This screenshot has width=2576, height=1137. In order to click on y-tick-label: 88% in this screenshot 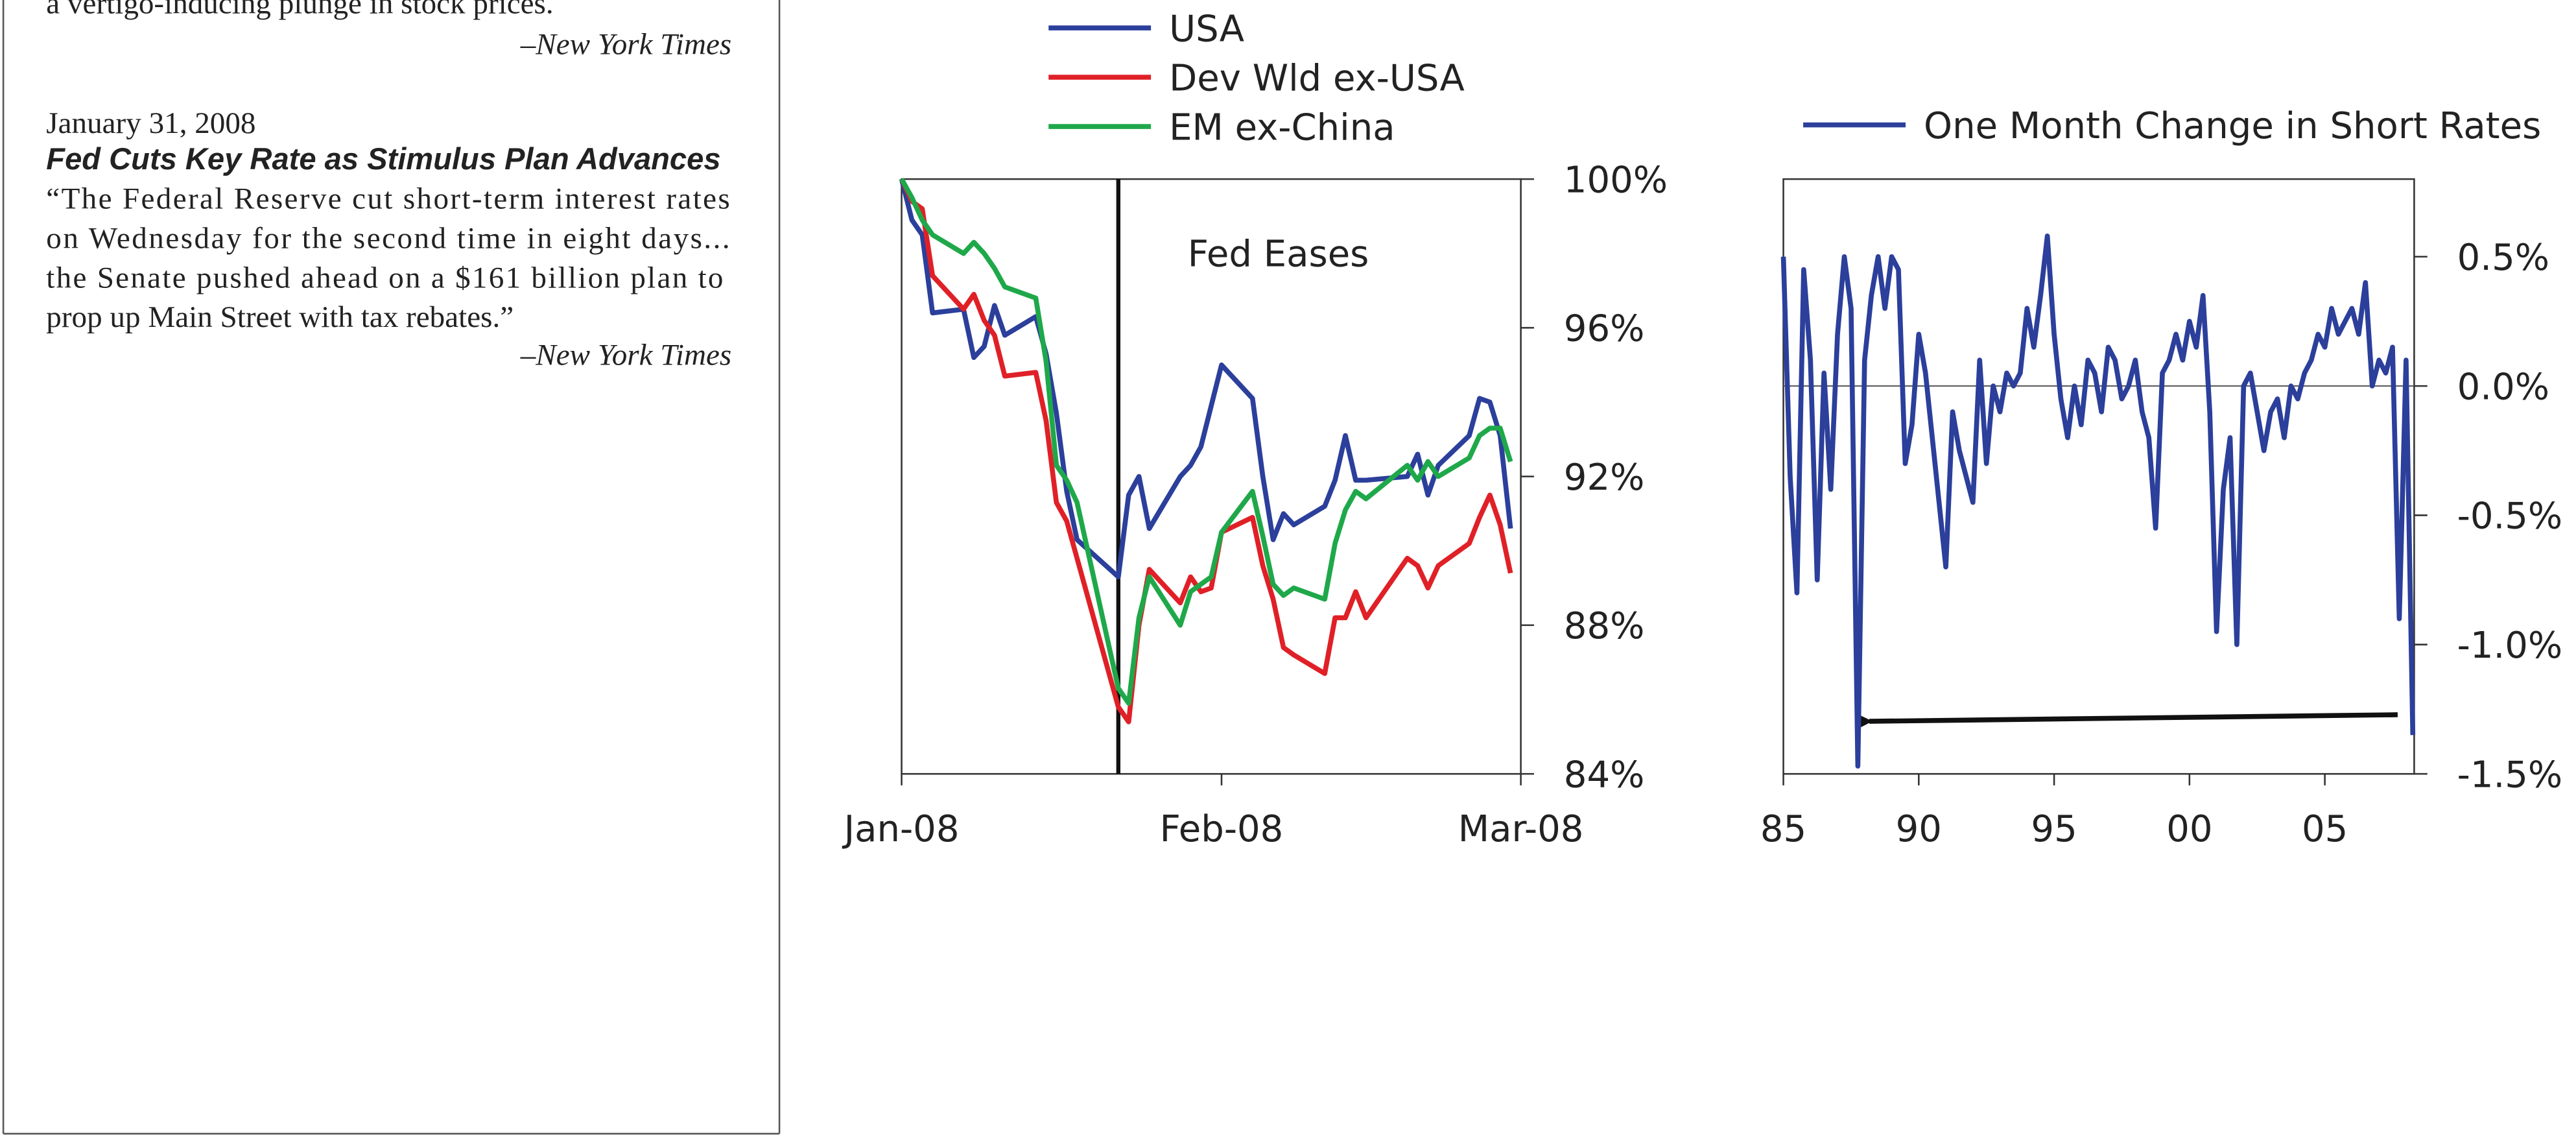, I will do `click(1605, 626)`.